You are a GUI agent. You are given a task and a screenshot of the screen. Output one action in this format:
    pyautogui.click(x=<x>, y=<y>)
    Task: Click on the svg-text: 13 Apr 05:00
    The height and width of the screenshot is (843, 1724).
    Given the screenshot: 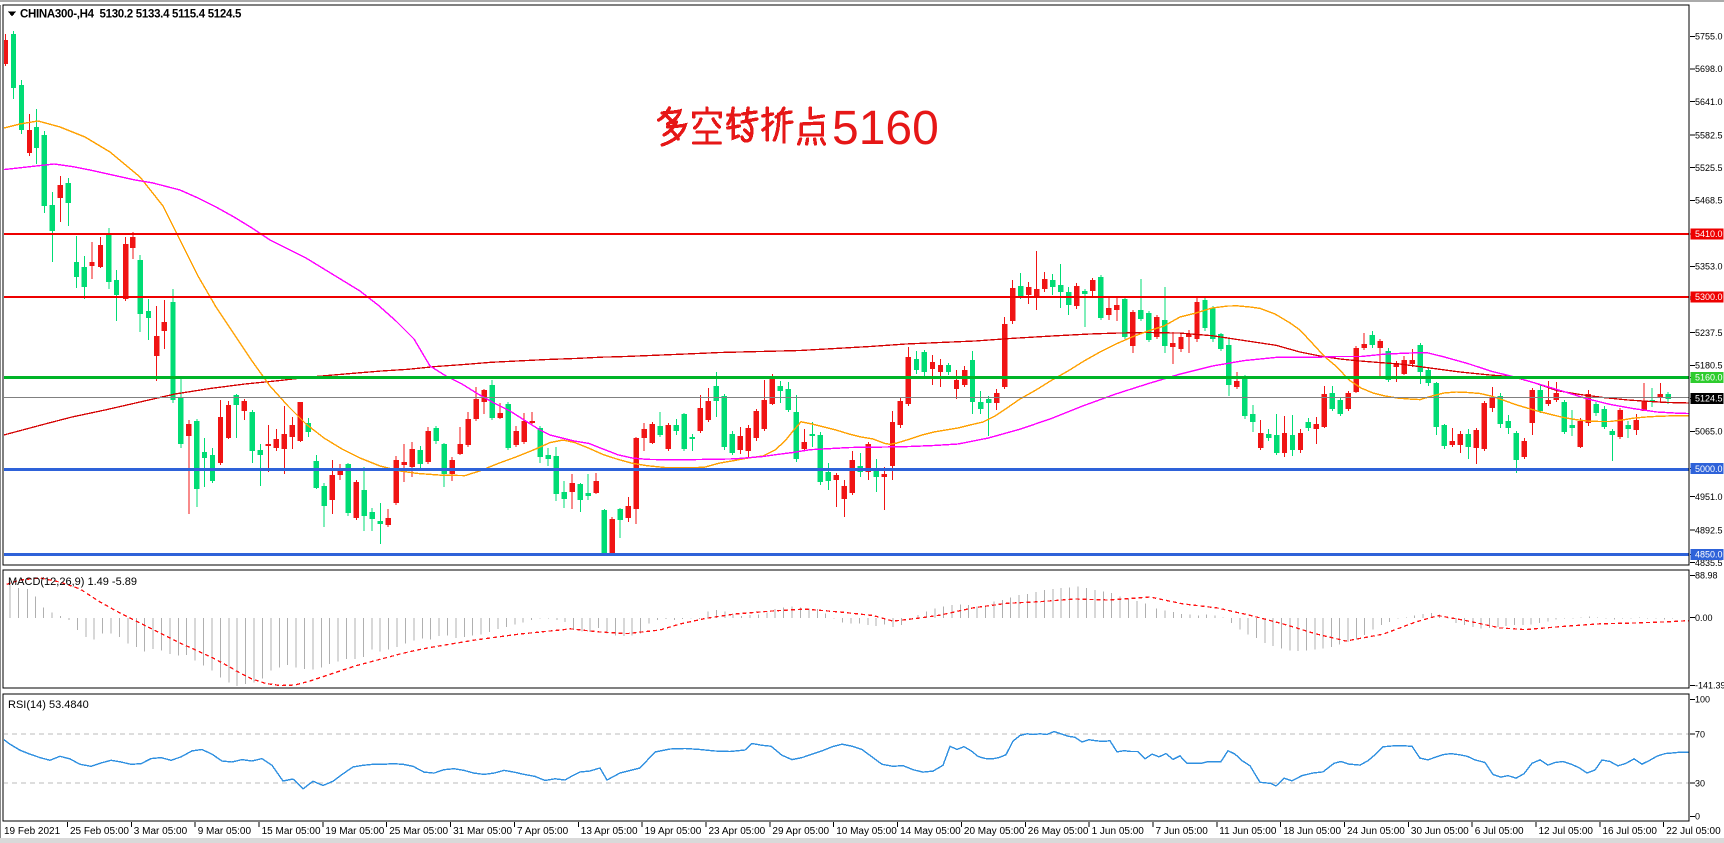 What is the action you would take?
    pyautogui.click(x=609, y=831)
    